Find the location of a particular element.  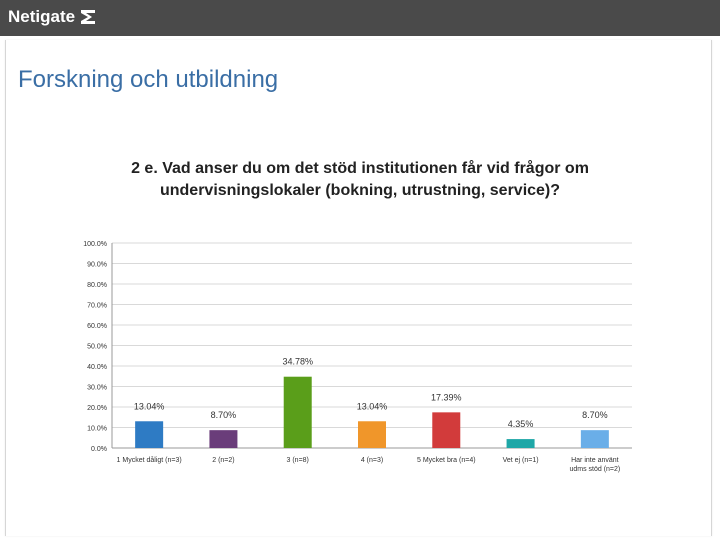

y-tick-label: 50.0% is located at coordinates (97, 347).